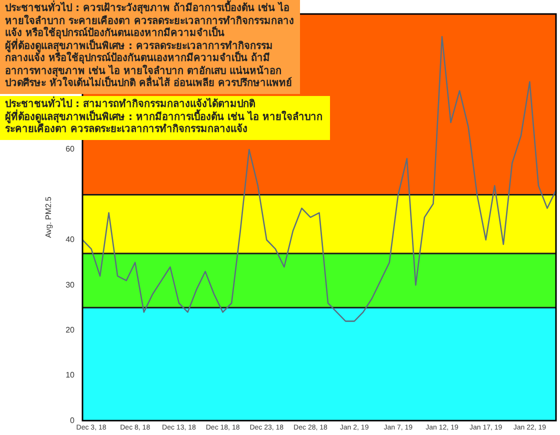  What do you see at coordinates (164, 124) in the screenshot?
I see `annotation: ผู้ที่ต้องดูแลสุขภาพเป็นพิเศษ : หากมีอาการเบื้องต้น เช่น ไอ หายใจลำบาก ระคายเคืองตา ควรลดระยะเวลาการทำกิจกรรมกลางแจ้ง` at bounding box center [164, 124].